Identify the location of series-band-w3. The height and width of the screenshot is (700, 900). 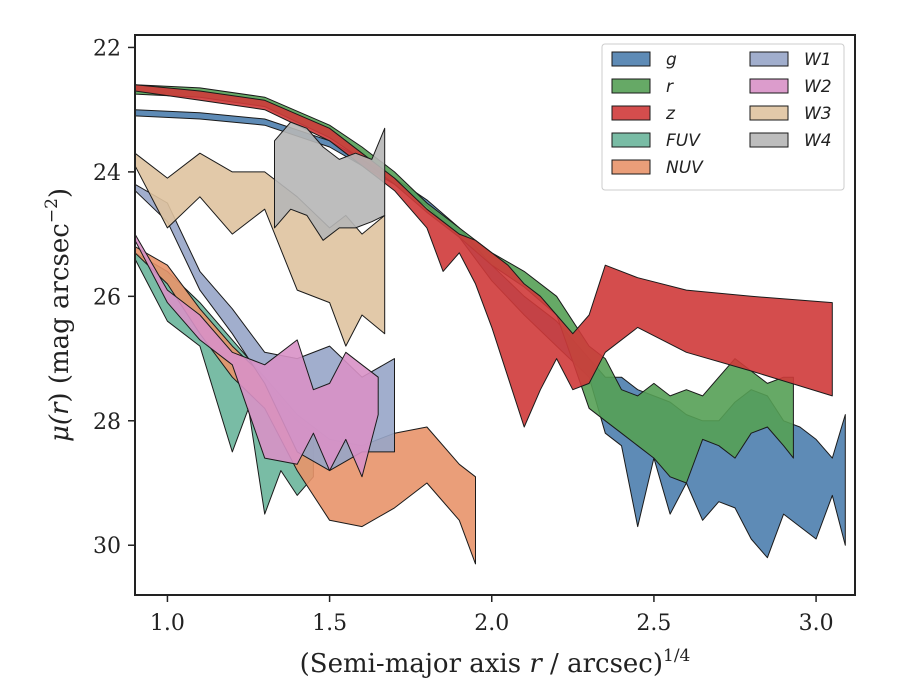
(260, 249).